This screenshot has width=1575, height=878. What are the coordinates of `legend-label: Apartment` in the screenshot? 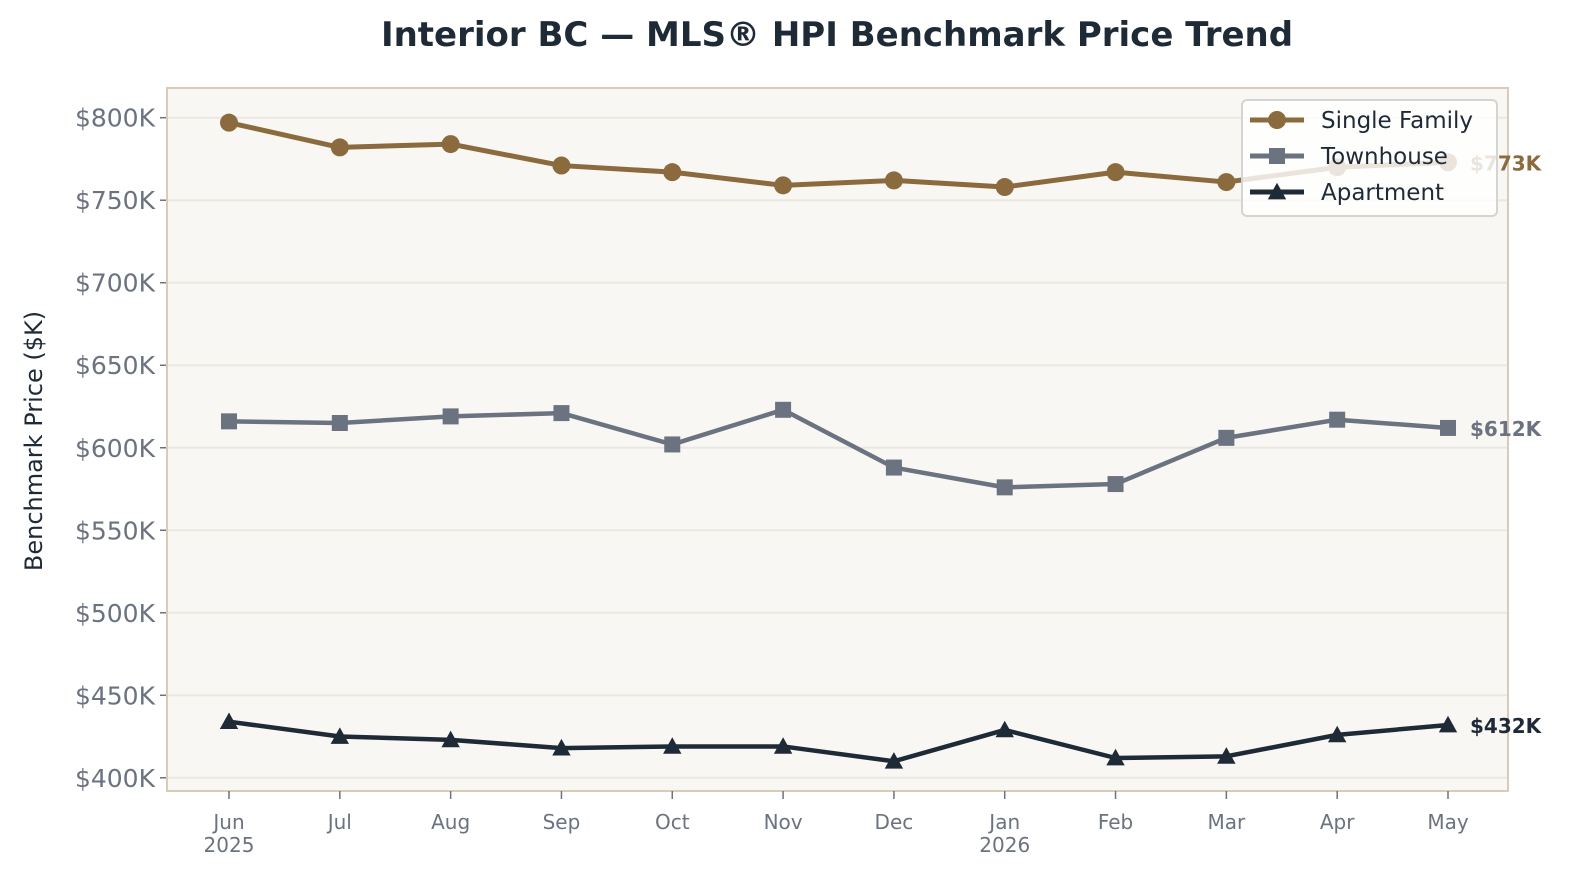 It's located at (1382, 193).